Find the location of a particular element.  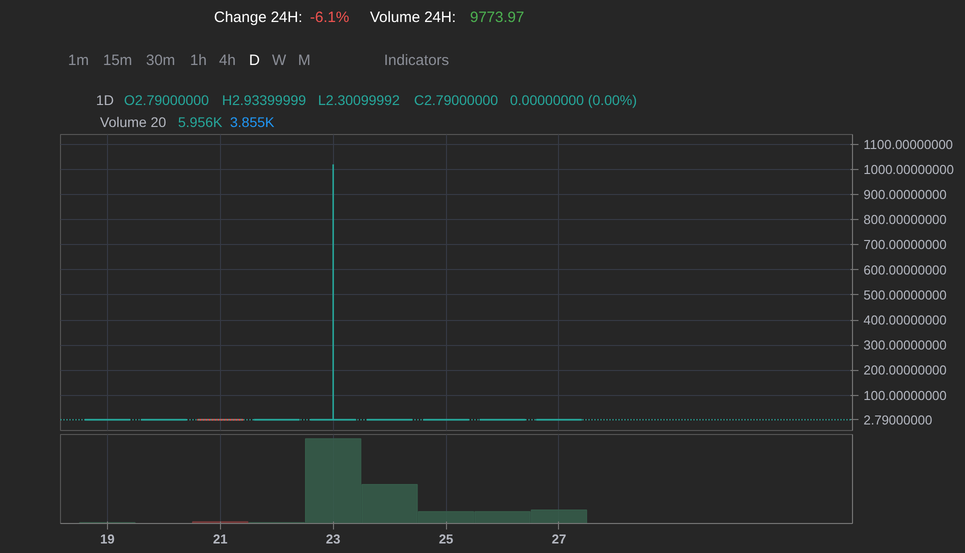

text: D is located at coordinates (254, 61).